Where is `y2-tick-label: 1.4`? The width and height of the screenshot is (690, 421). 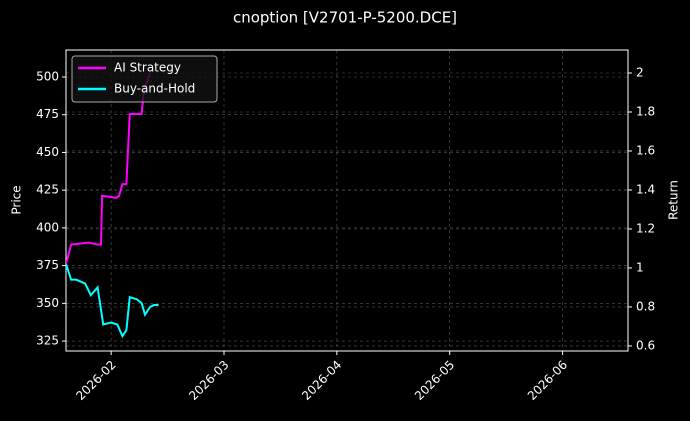
y2-tick-label: 1.4 is located at coordinates (645, 189).